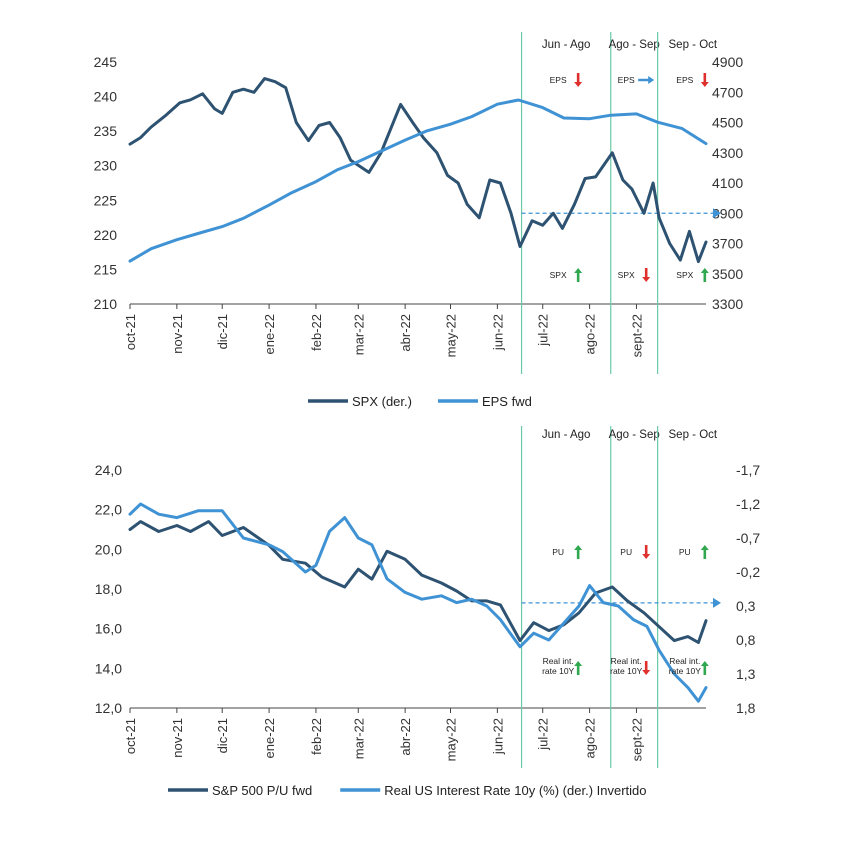  What do you see at coordinates (748, 538) in the screenshot?
I see `right-axis-tick-label: -0,7` at bounding box center [748, 538].